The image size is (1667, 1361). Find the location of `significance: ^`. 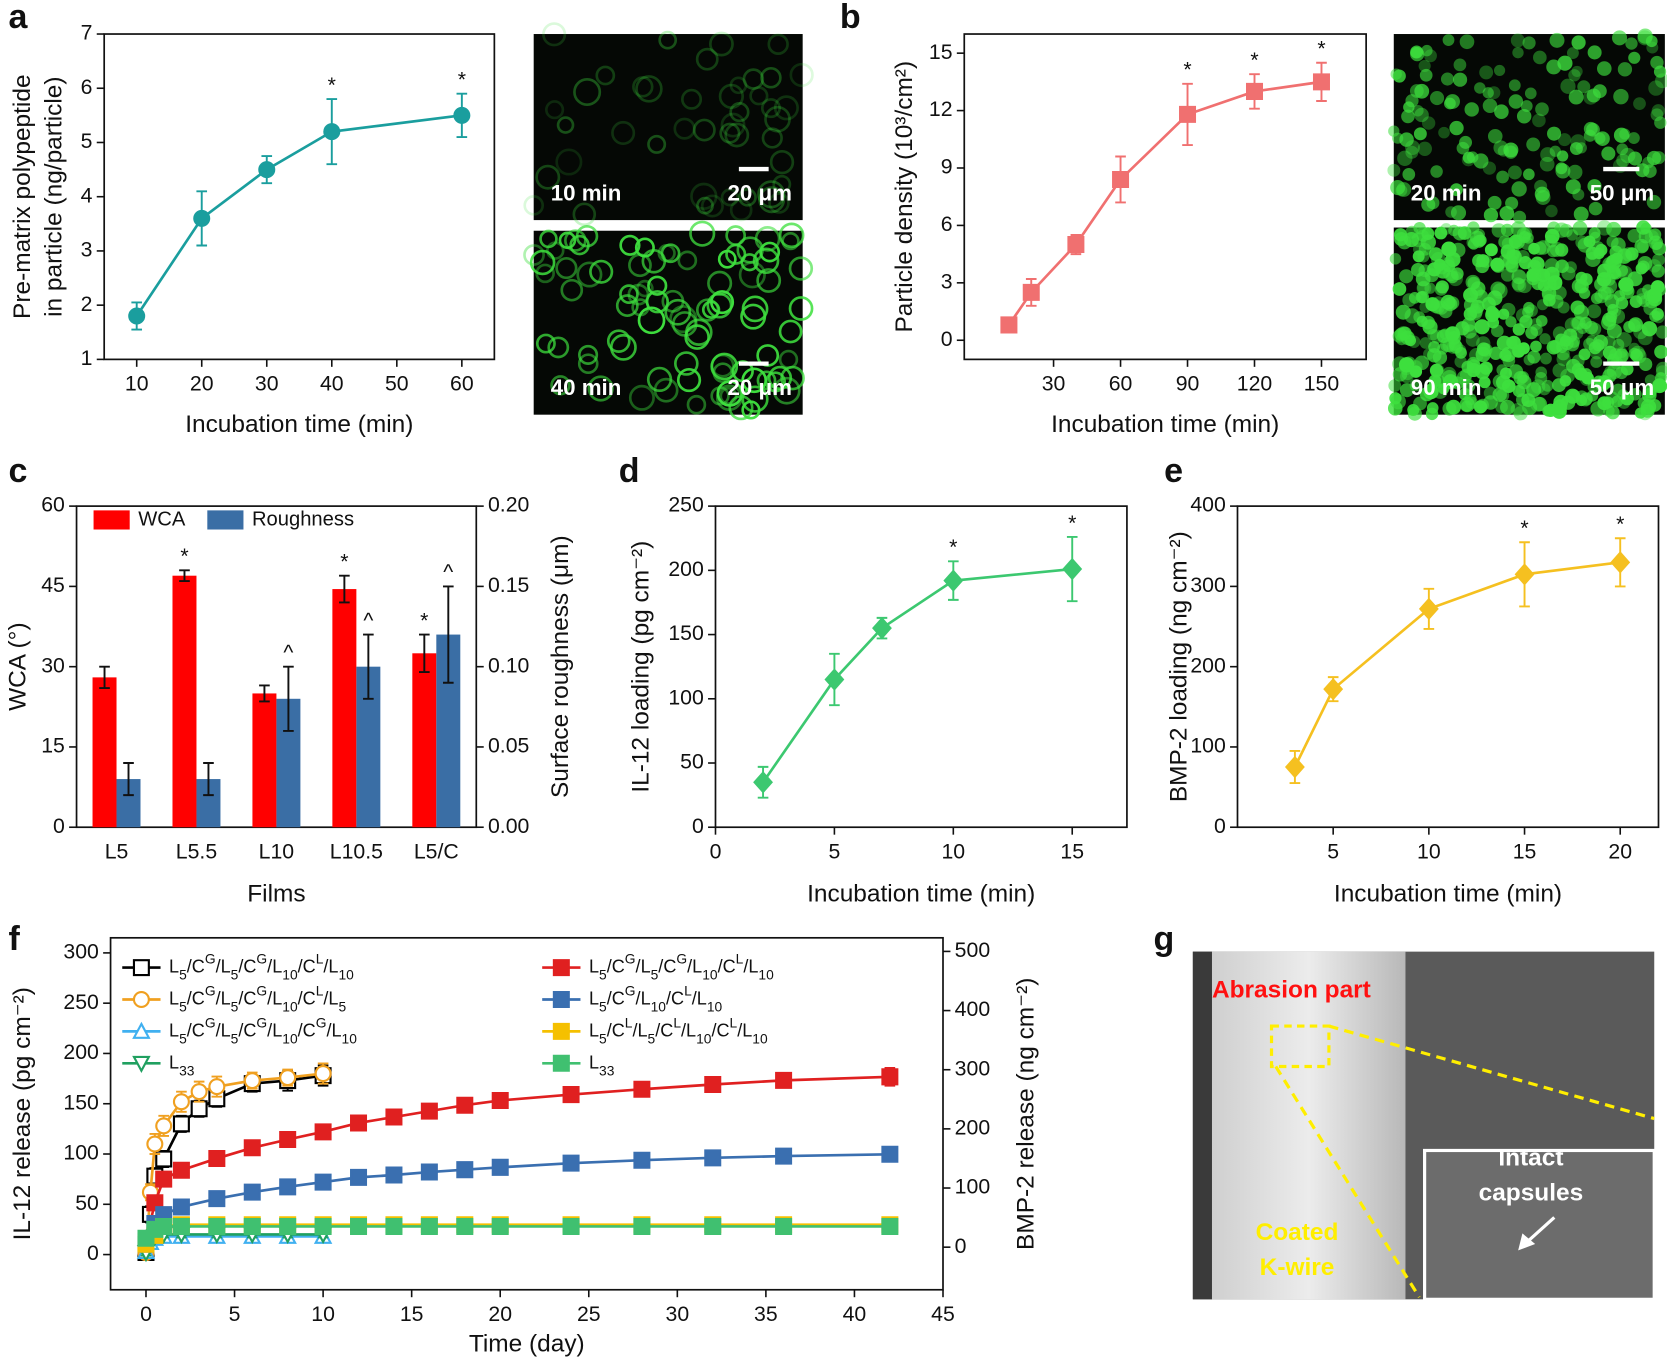

significance: ^ is located at coordinates (288, 653).